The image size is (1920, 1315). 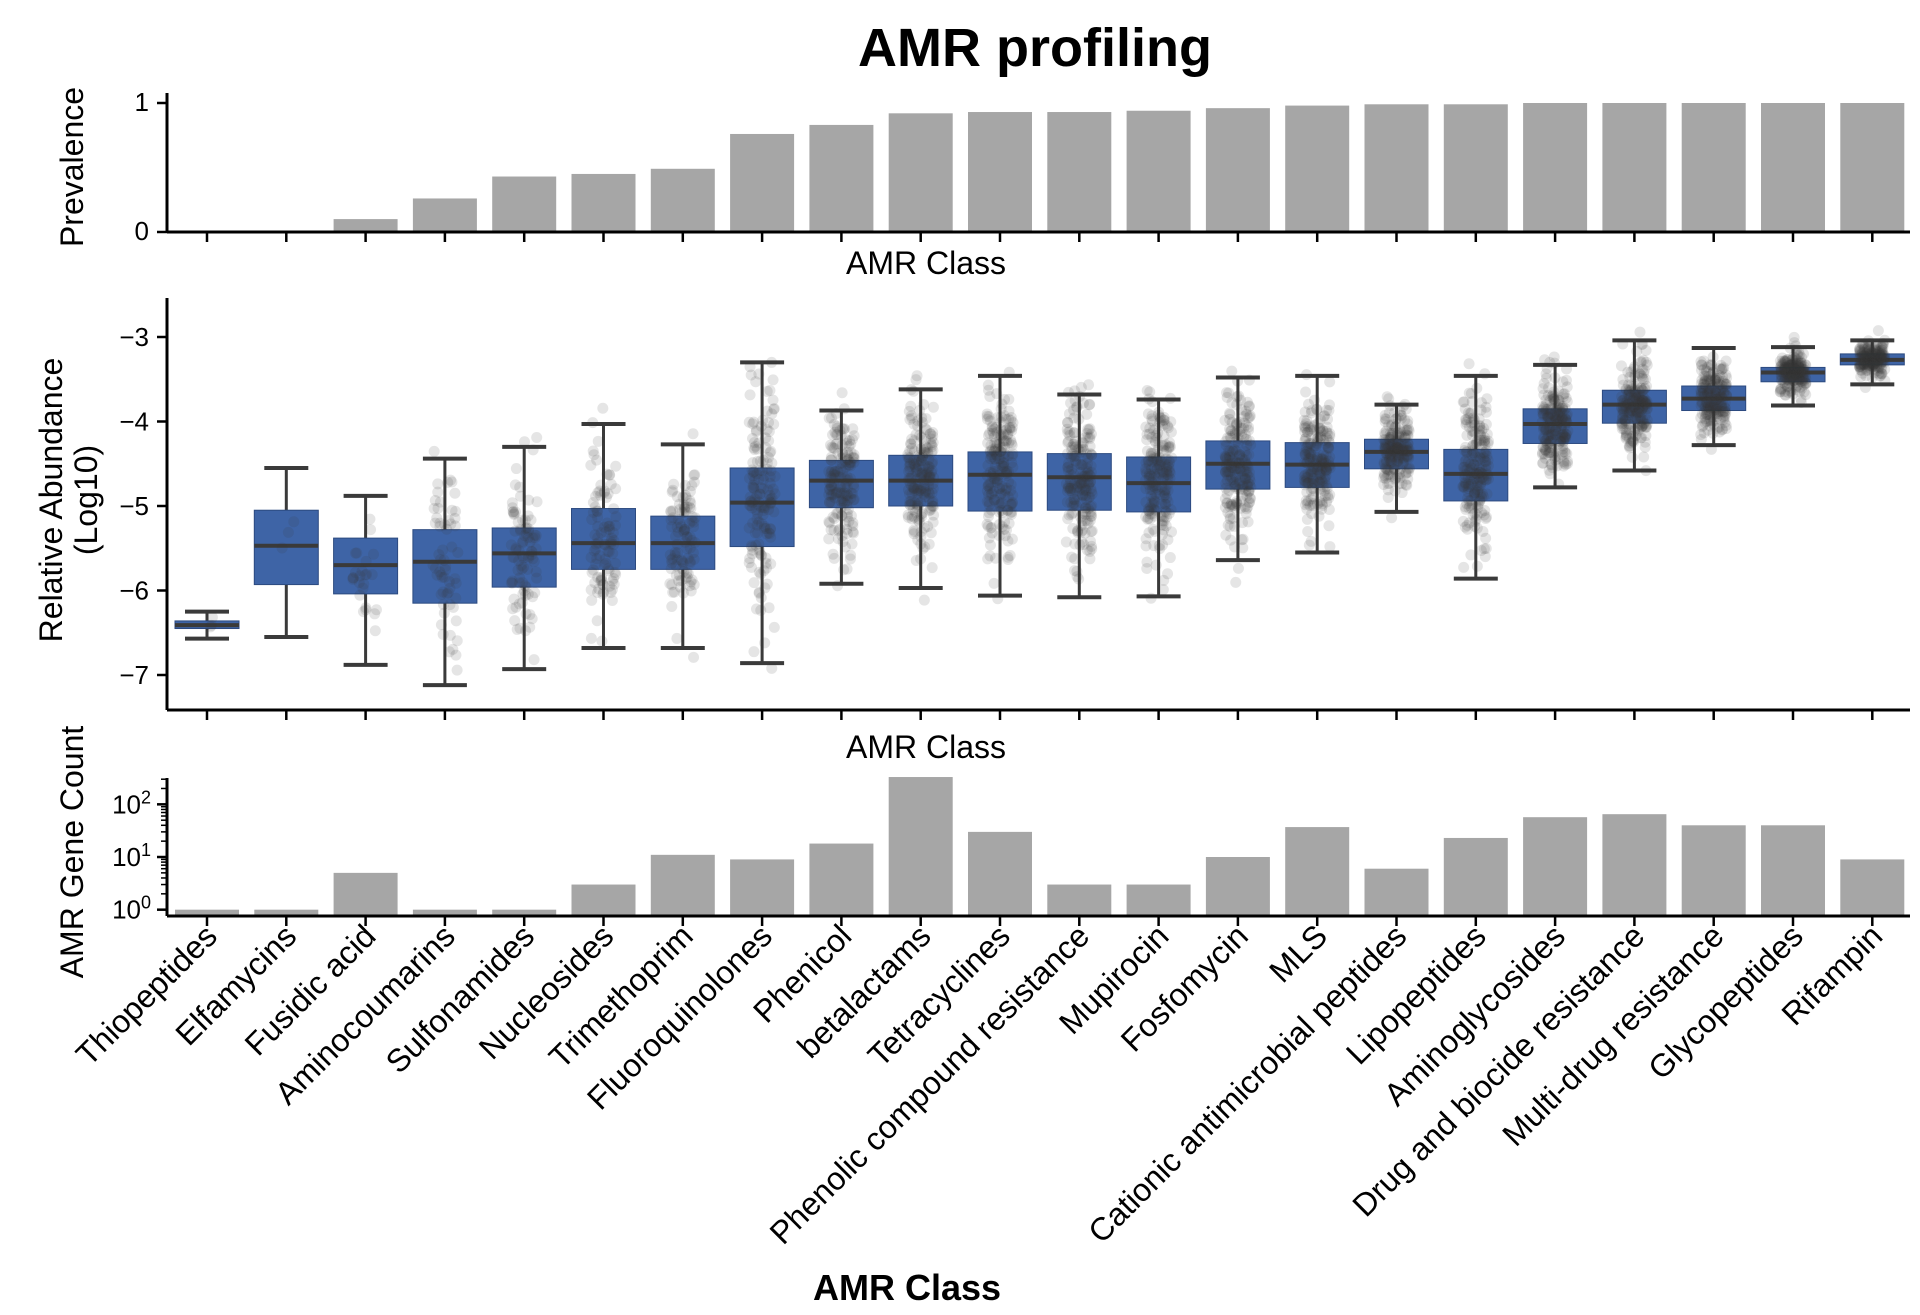 I want to click on gene-count-bar, so click(x=682, y=885).